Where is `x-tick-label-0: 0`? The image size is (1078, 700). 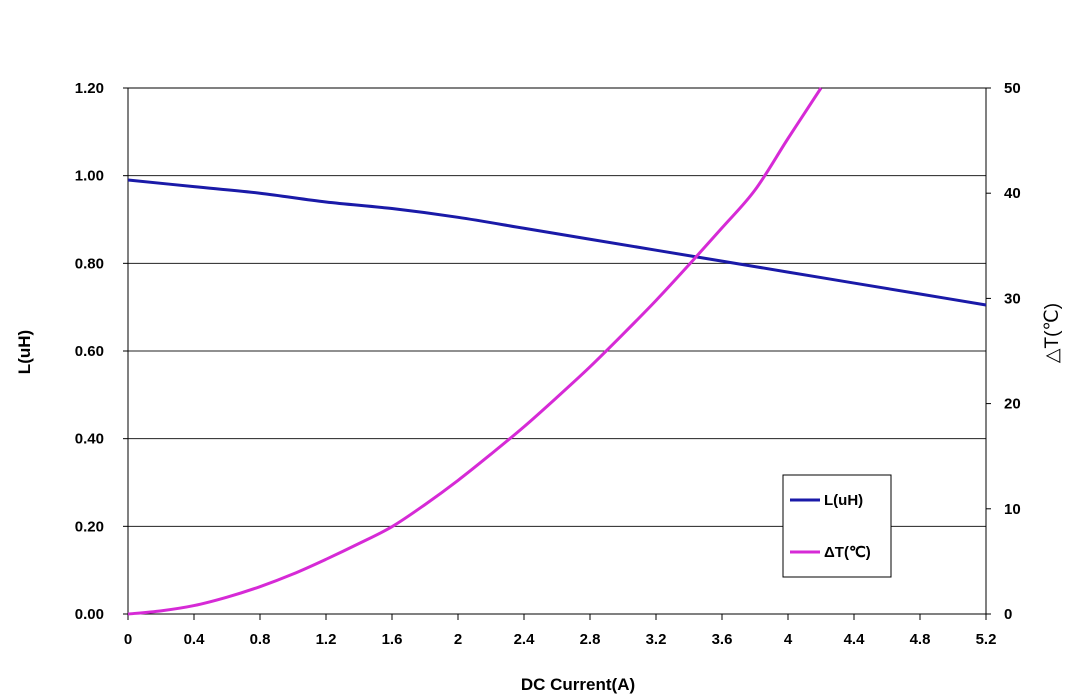
x-tick-label-0: 0 is located at coordinates (128, 639).